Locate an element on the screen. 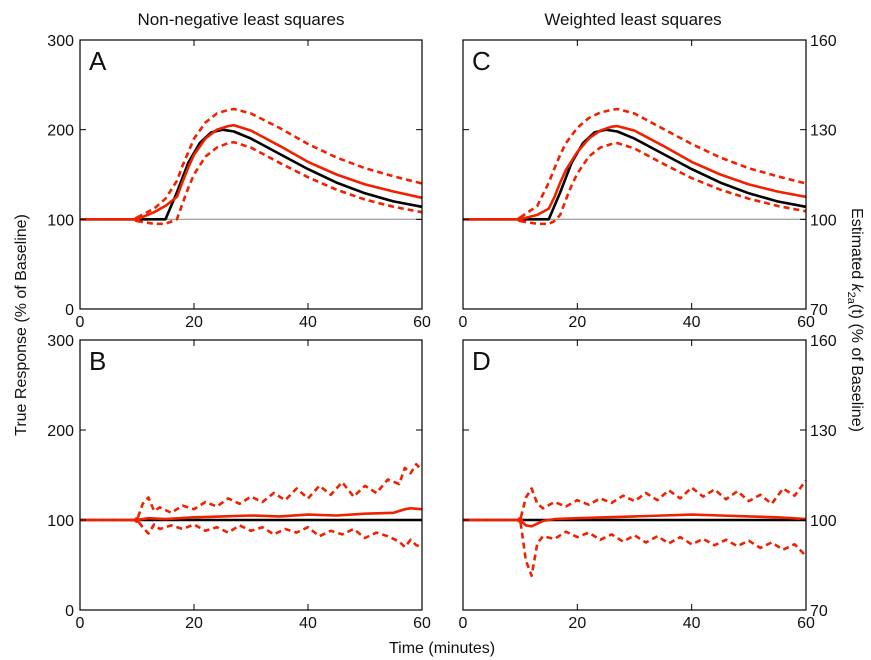 This screenshot has width=871, height=660. y-tick-label-c-70: 70 is located at coordinates (819, 310).